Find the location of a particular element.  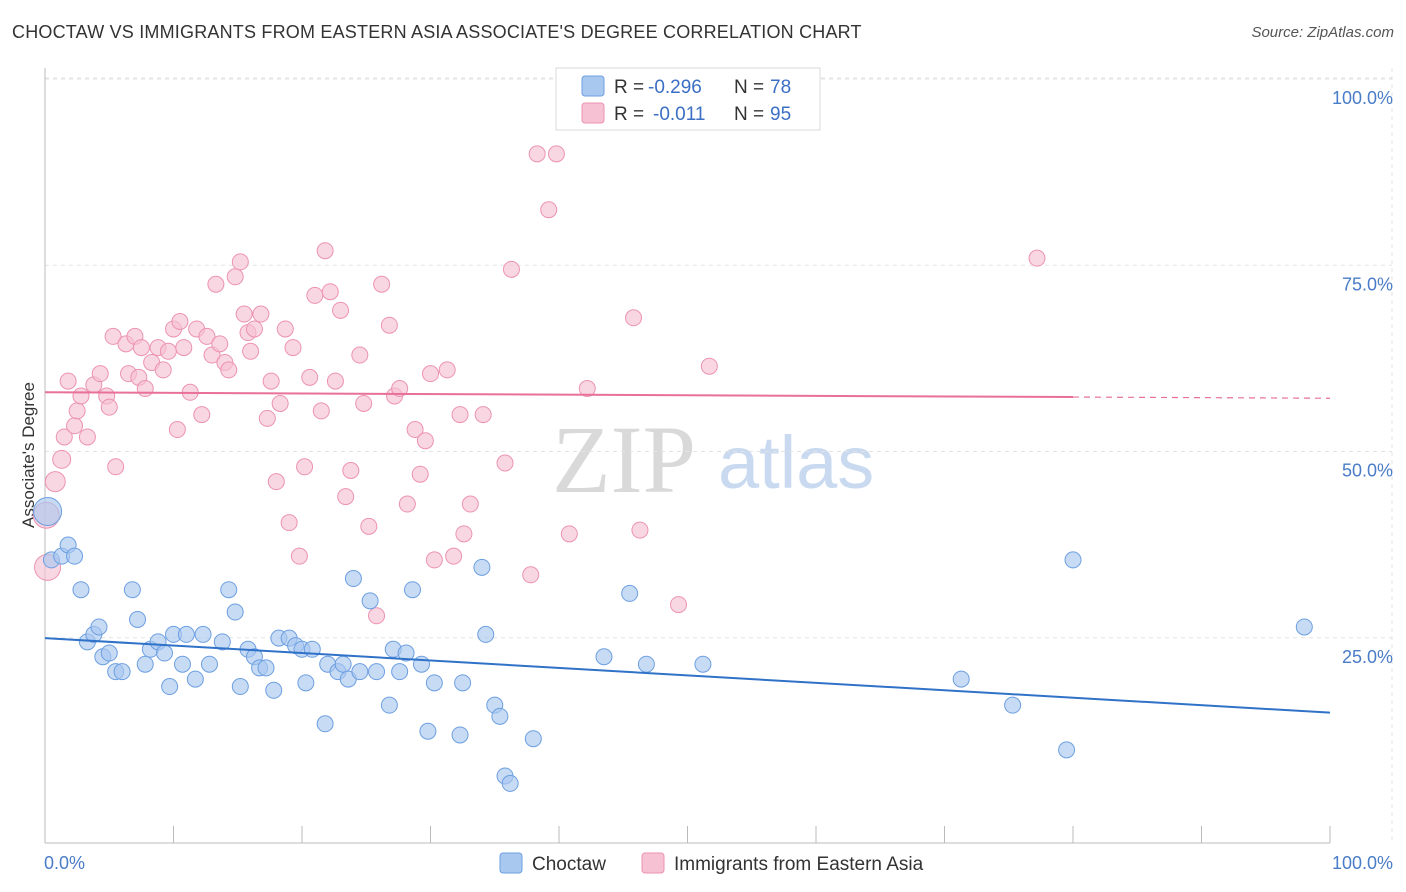

legend-swatch-choctaw is located at coordinates (593, 86).